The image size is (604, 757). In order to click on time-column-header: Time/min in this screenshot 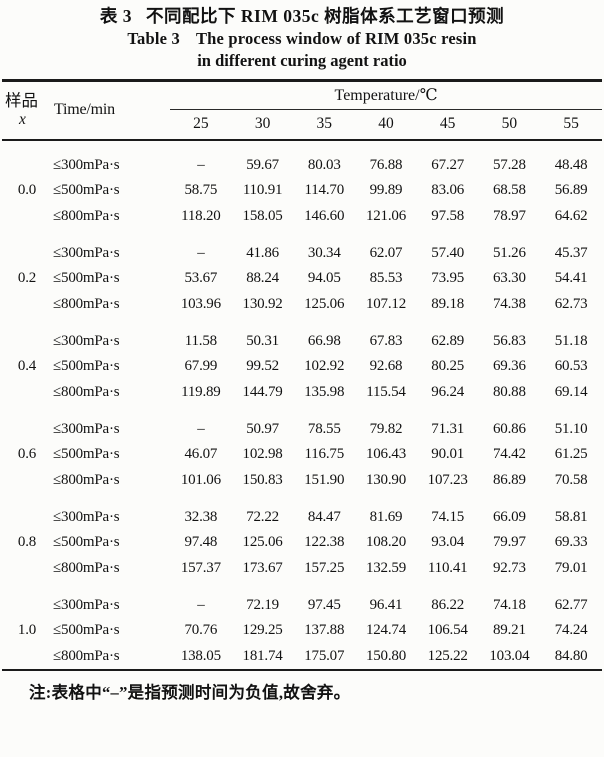, I will do `click(111, 110)`.